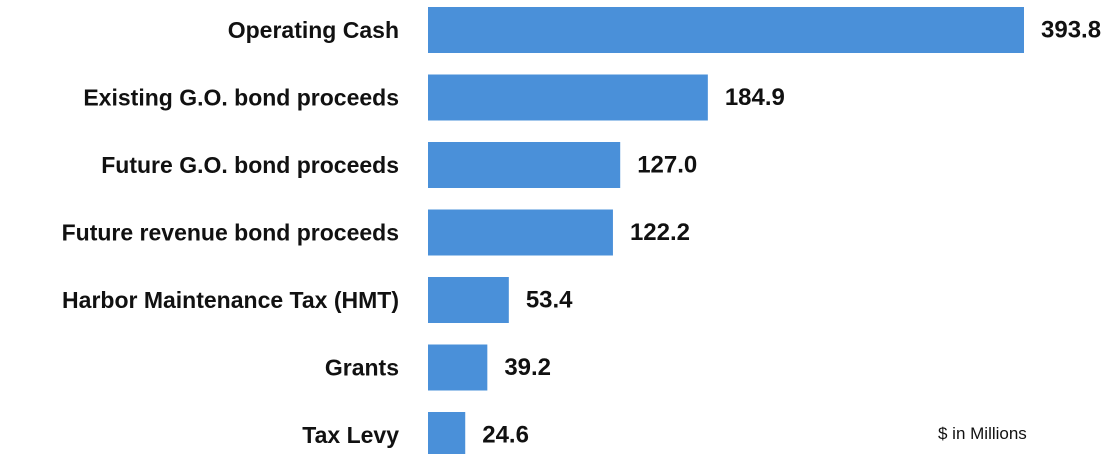  I want to click on category-label: Harbor Maintenance Tax (HMT), so click(230, 300).